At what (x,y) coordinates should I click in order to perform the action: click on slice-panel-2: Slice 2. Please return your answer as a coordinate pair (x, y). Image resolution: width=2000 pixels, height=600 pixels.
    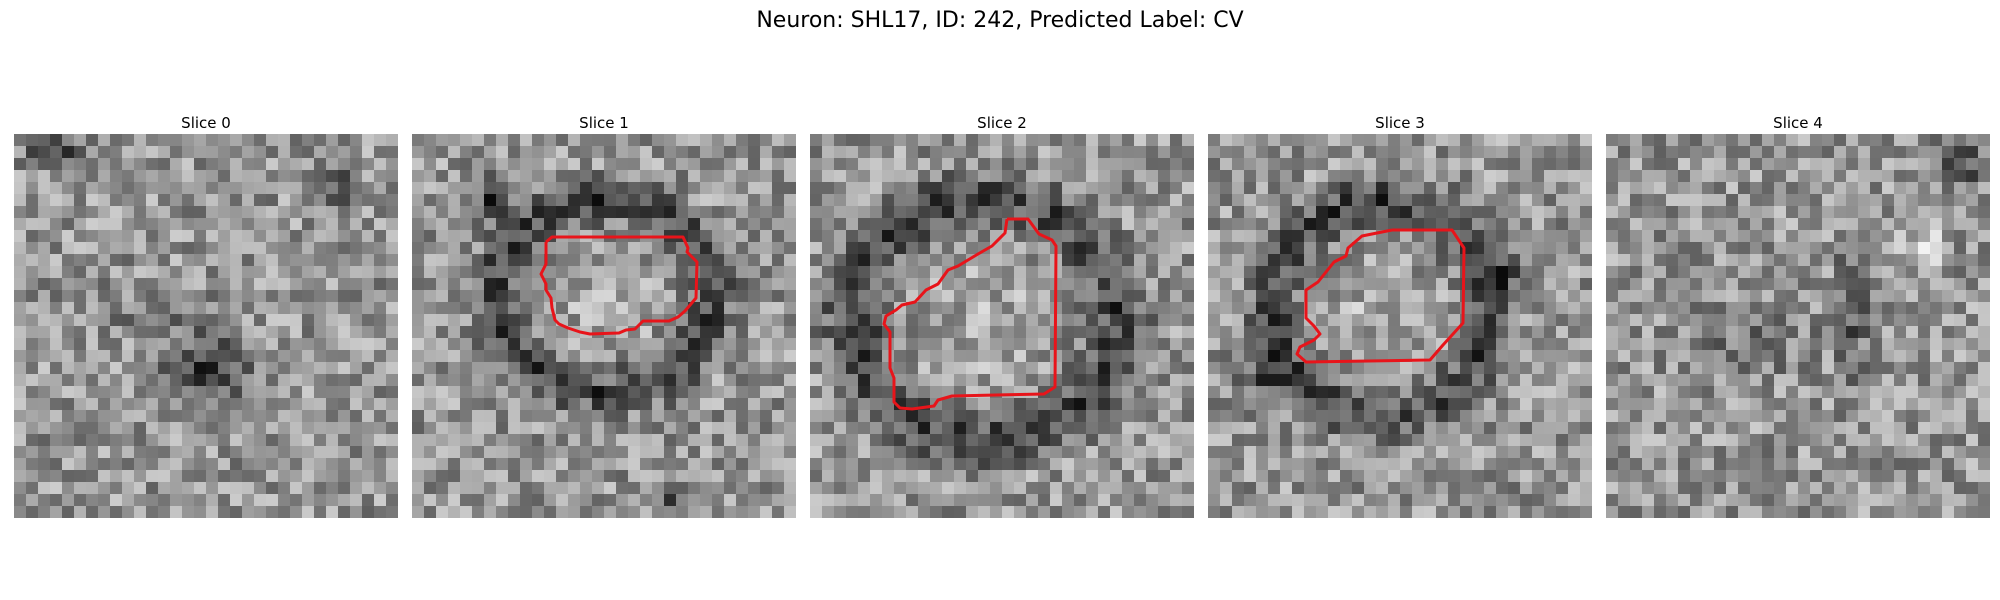
    Looking at the image, I should click on (1002, 315).